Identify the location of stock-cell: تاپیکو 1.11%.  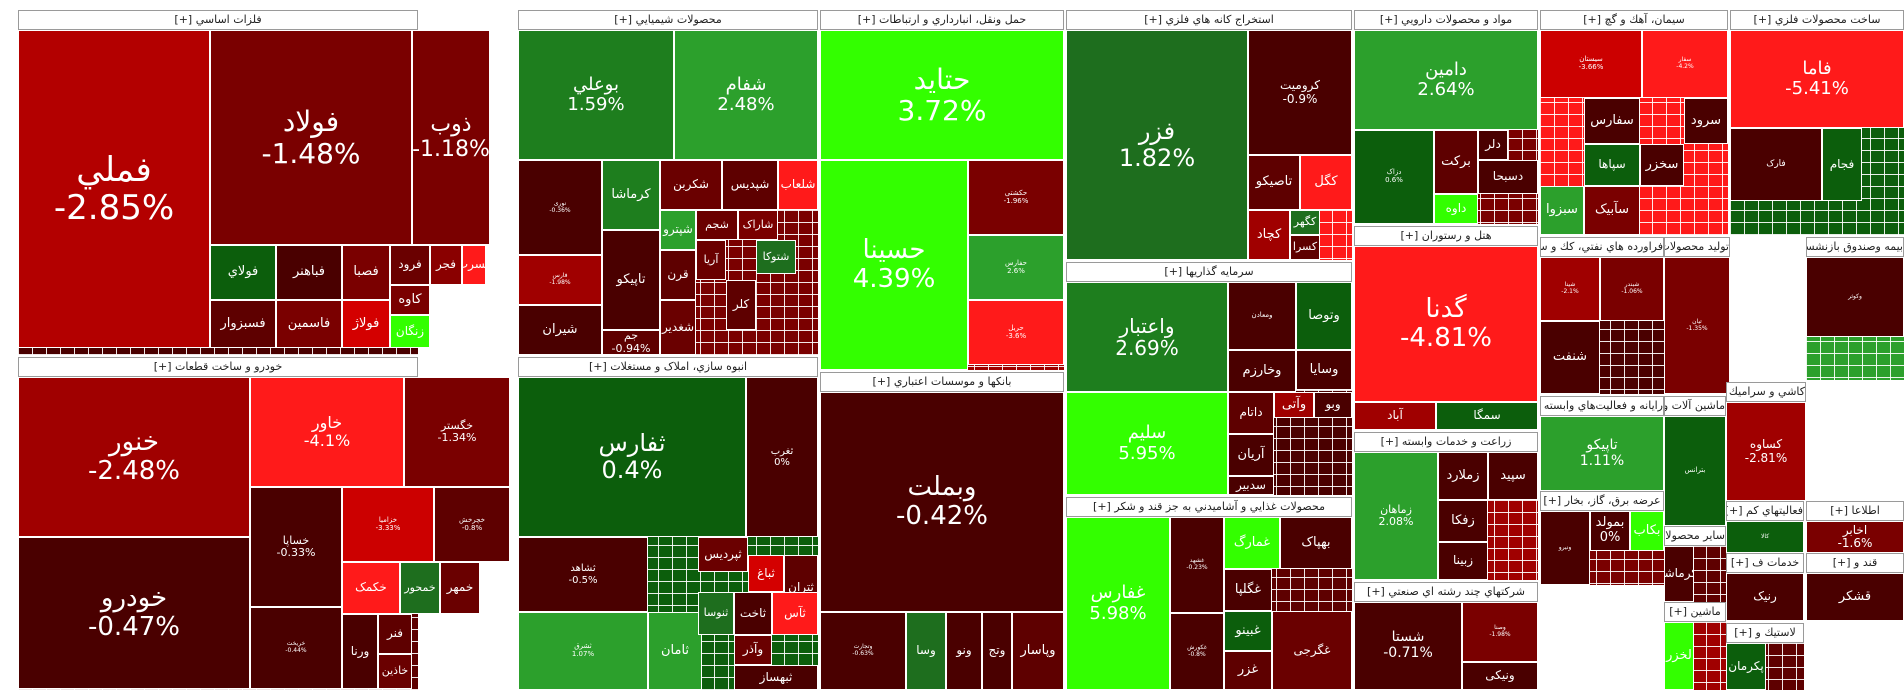
(1602, 453).